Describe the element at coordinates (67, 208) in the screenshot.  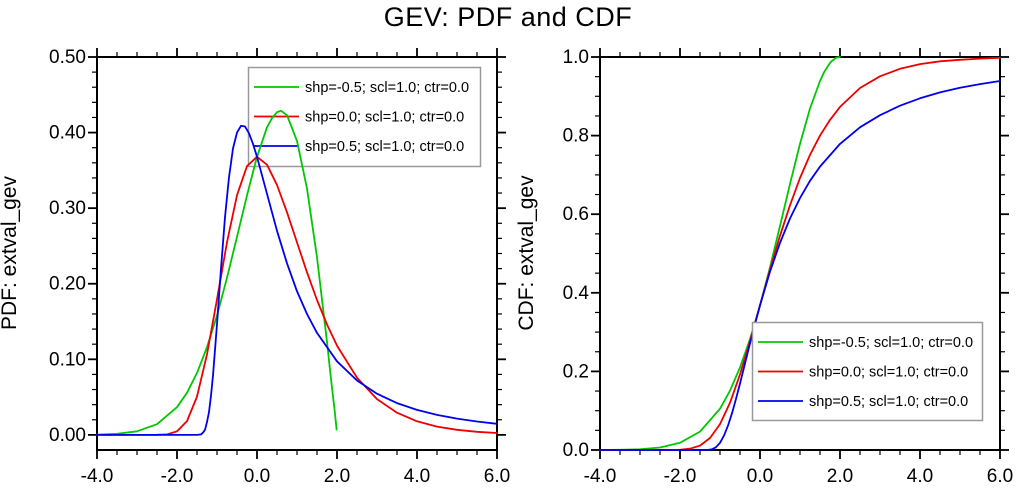
I see `pdf-y-tick-label-3: 0.30` at that location.